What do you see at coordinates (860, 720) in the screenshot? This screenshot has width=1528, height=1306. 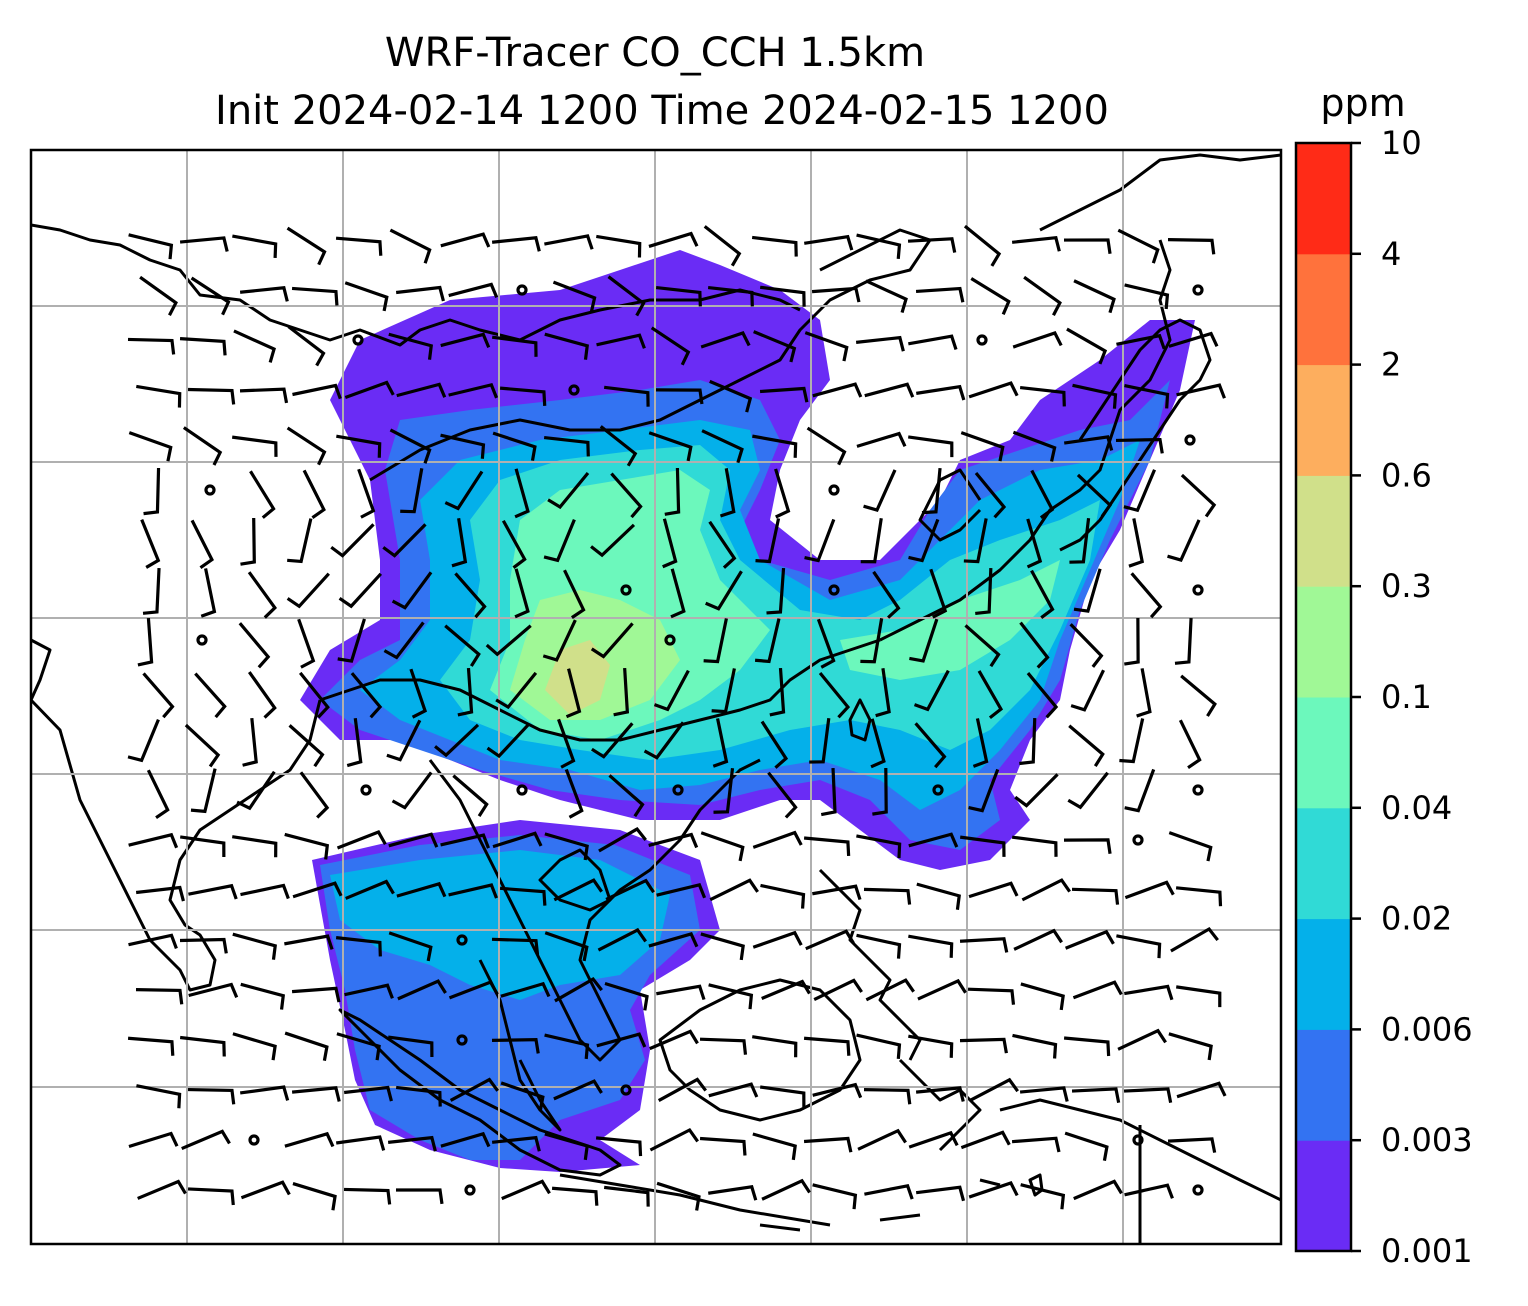 I see `coastline-taiwan` at bounding box center [860, 720].